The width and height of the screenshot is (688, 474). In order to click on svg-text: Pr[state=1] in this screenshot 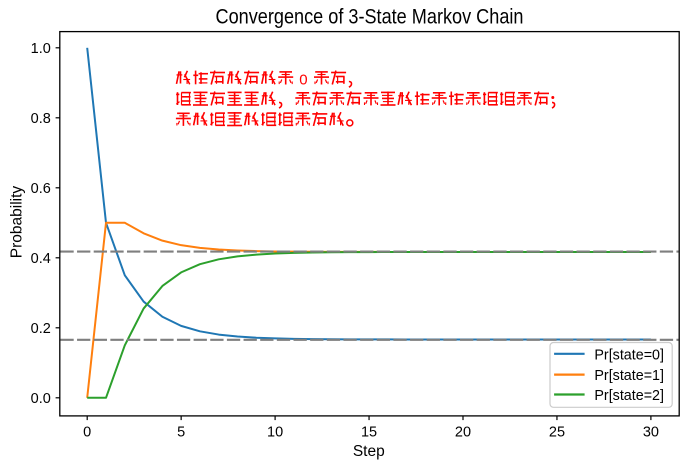, I will do `click(629, 375)`.